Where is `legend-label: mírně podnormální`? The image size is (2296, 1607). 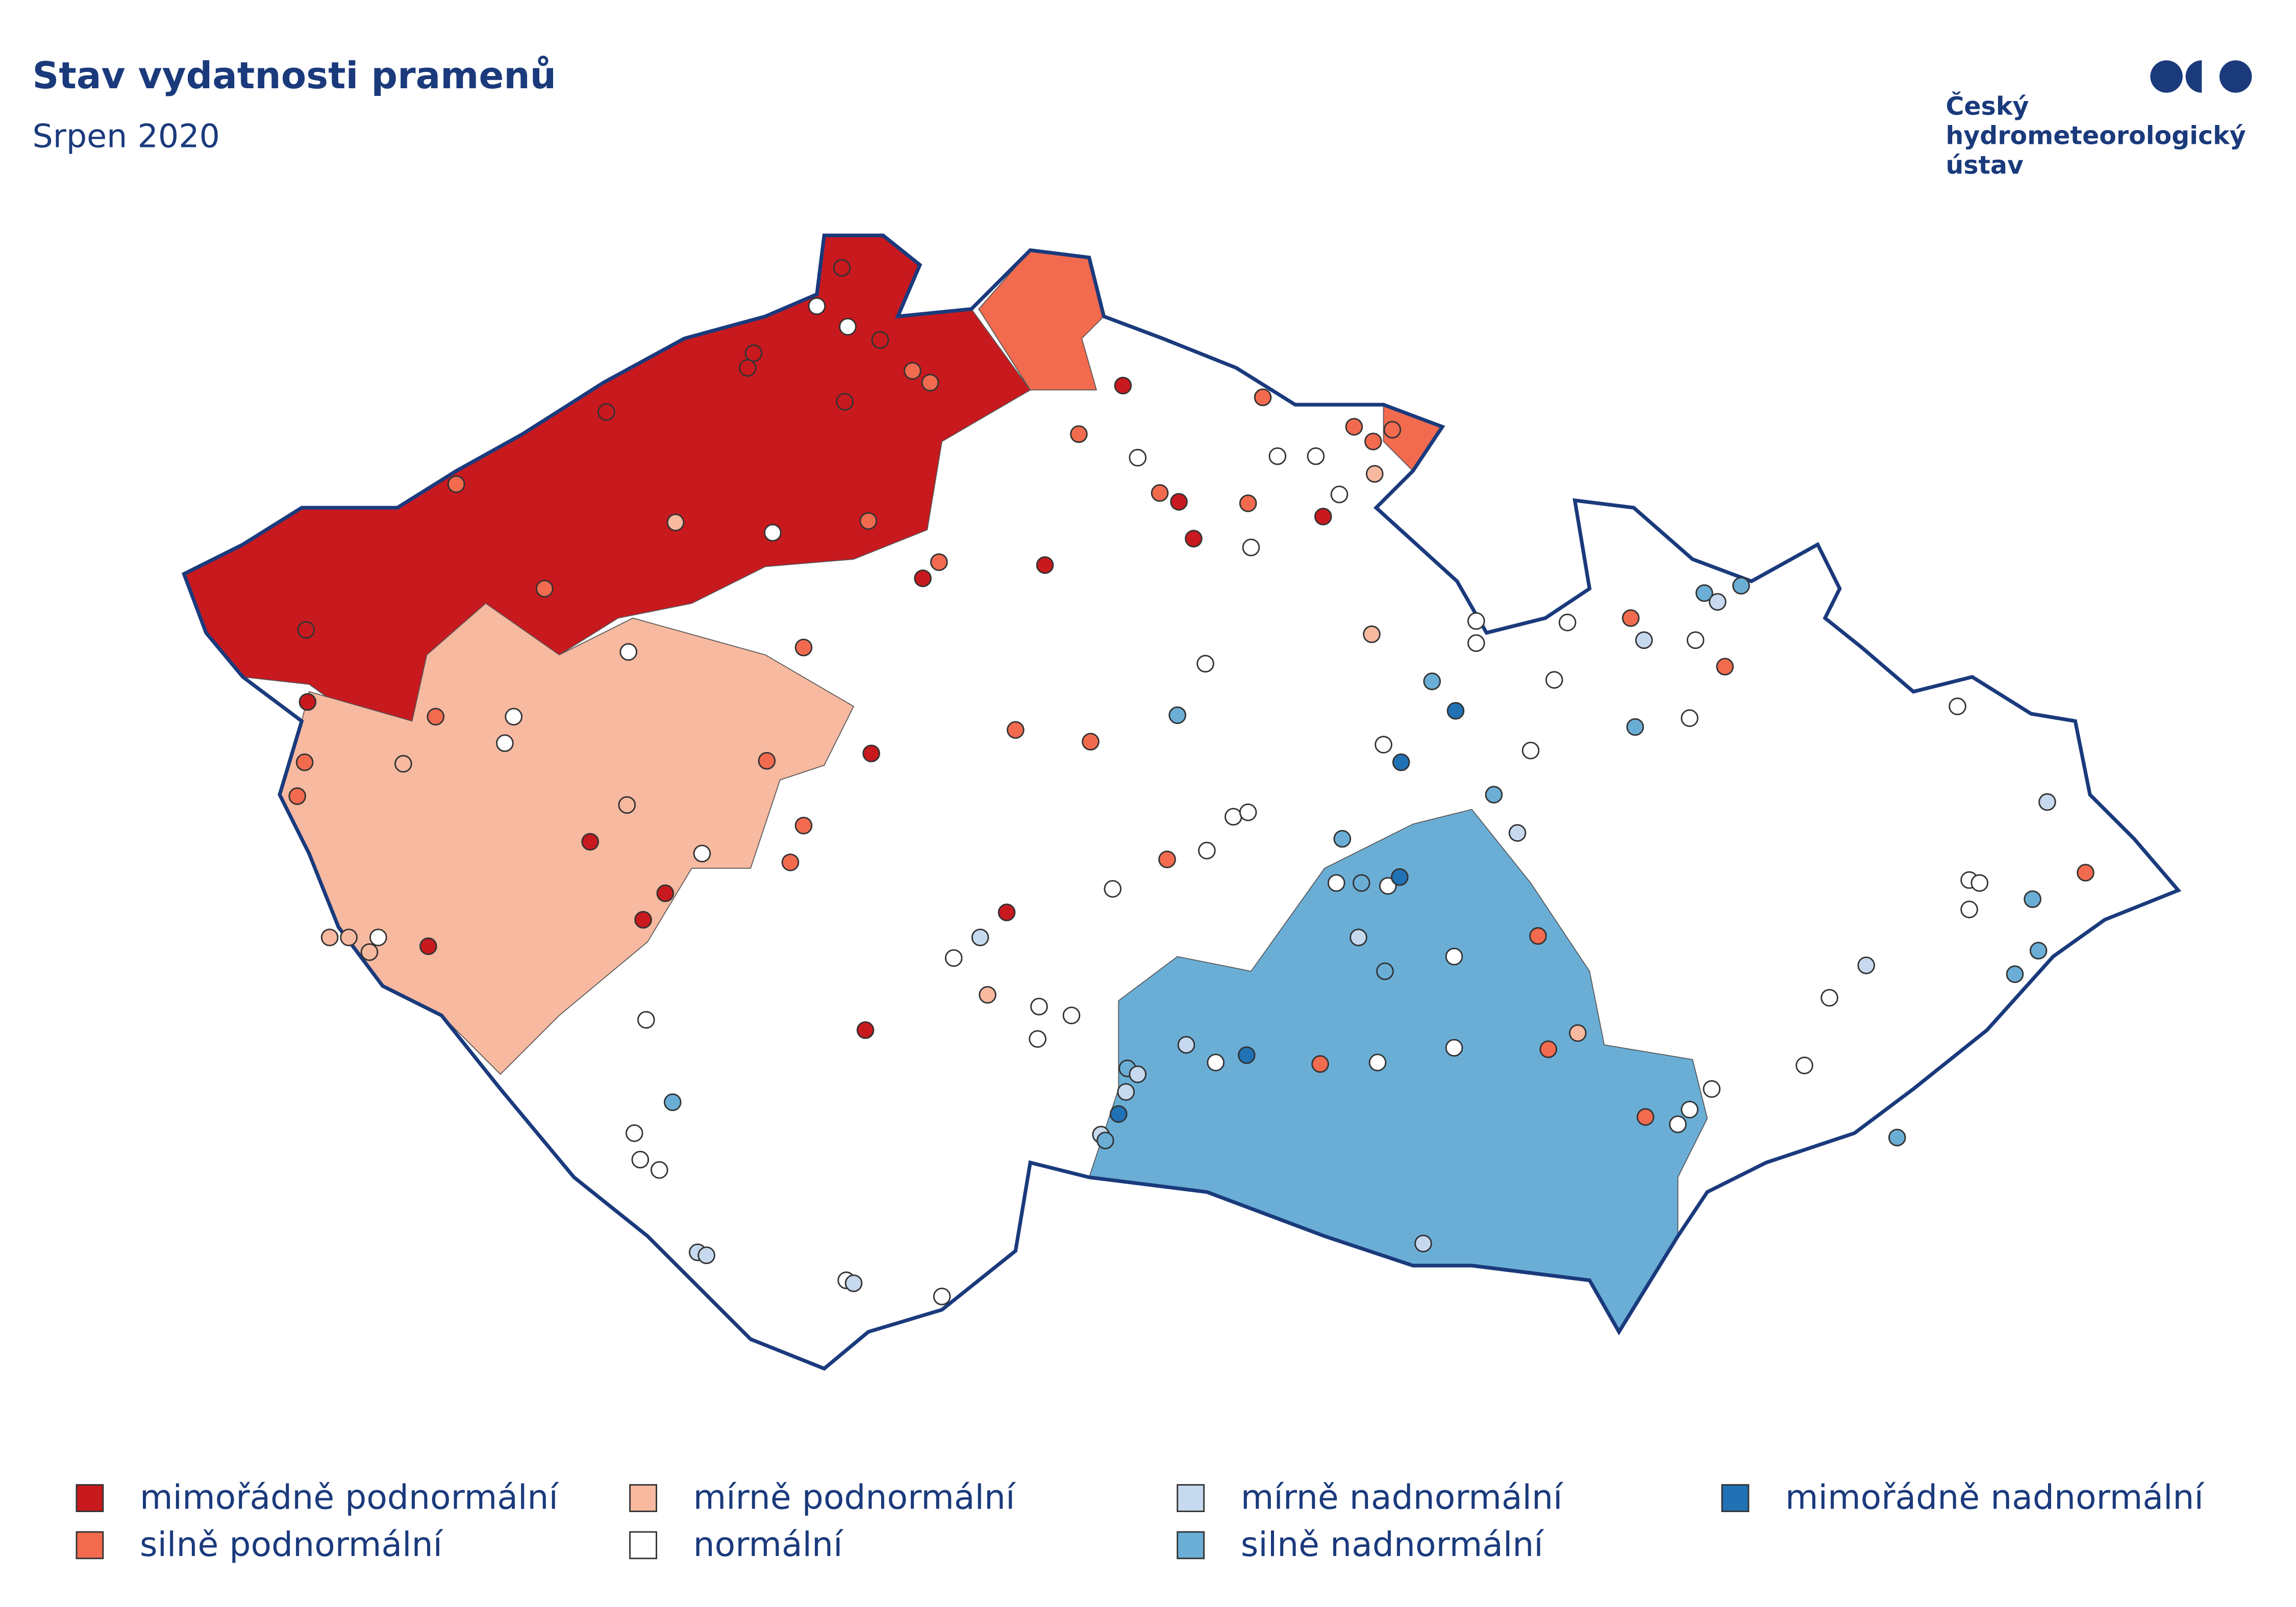
legend-label: mírně podnormální is located at coordinates (854, 1497).